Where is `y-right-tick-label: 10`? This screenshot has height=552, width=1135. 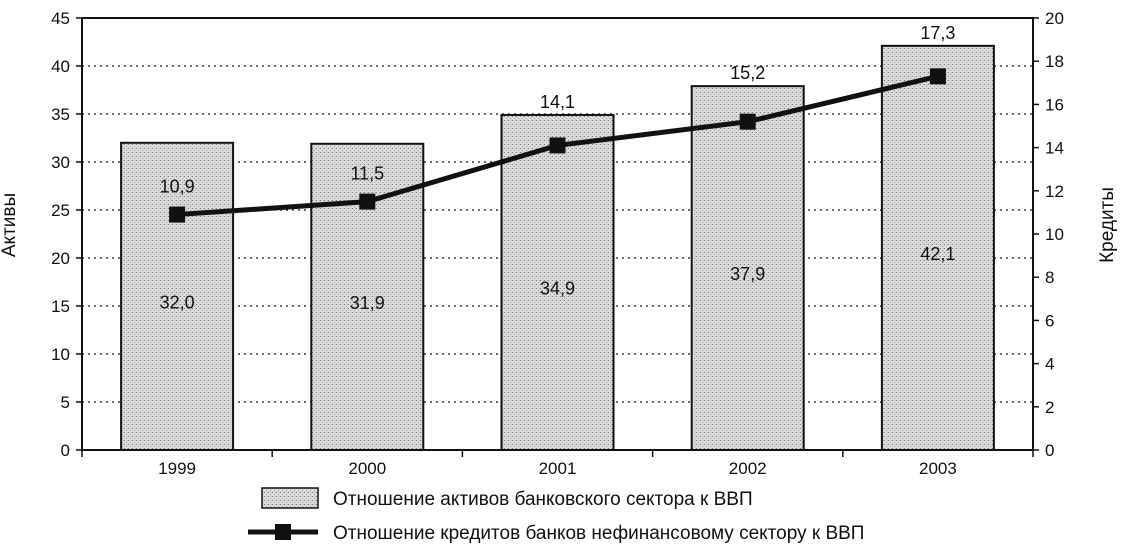 y-right-tick-label: 10 is located at coordinates (1054, 234).